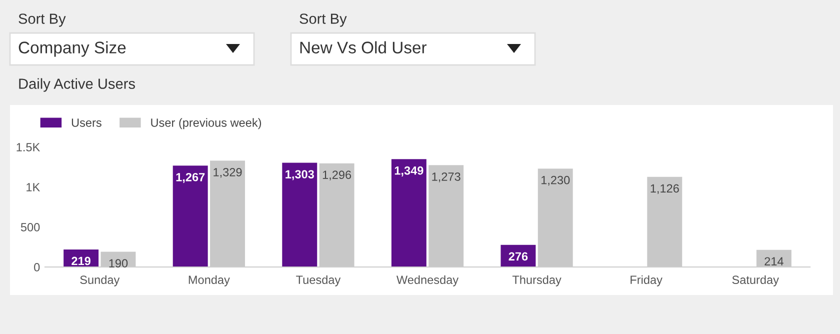 The width and height of the screenshot is (840, 334). What do you see at coordinates (100, 280) in the screenshot?
I see `x-tick-label: Sunday` at bounding box center [100, 280].